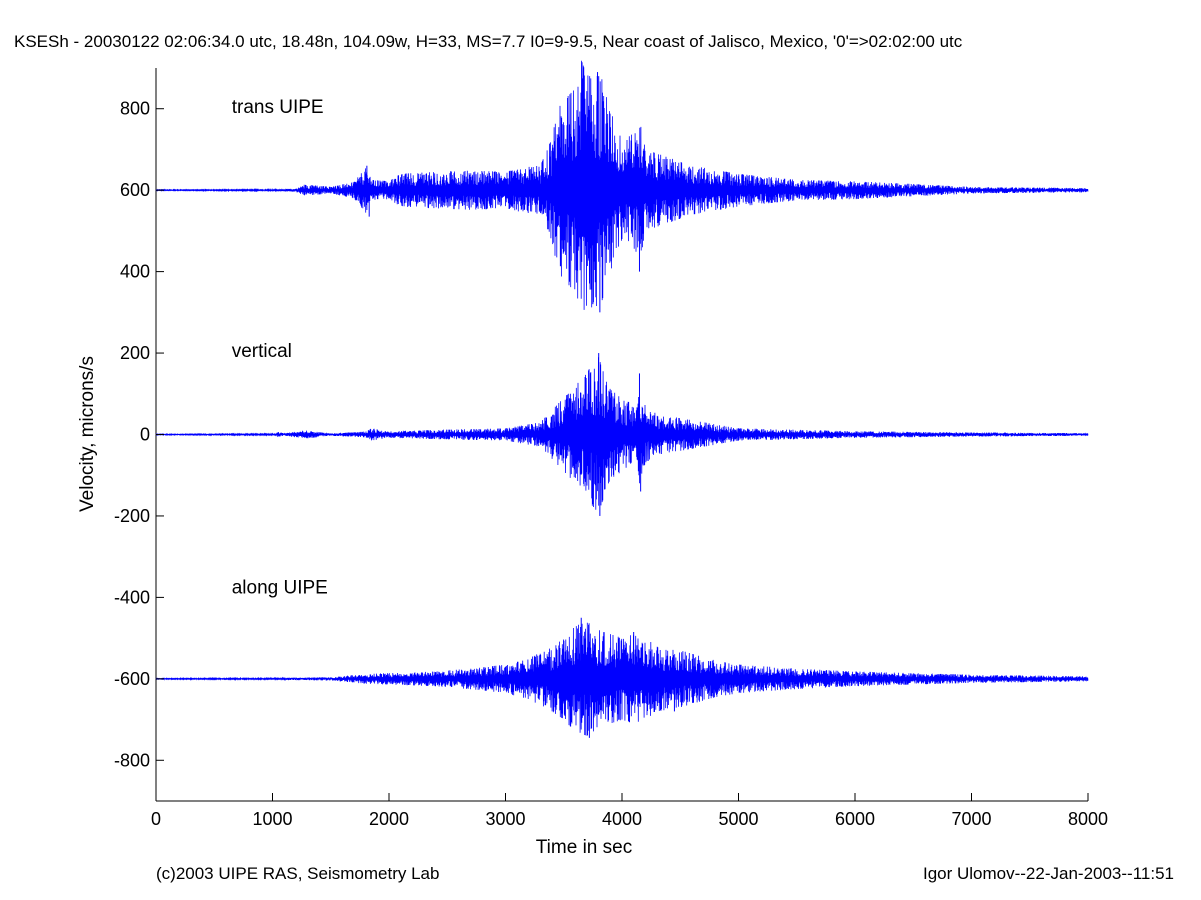  What do you see at coordinates (1088, 819) in the screenshot?
I see `x-tick-label-8000: 8000` at bounding box center [1088, 819].